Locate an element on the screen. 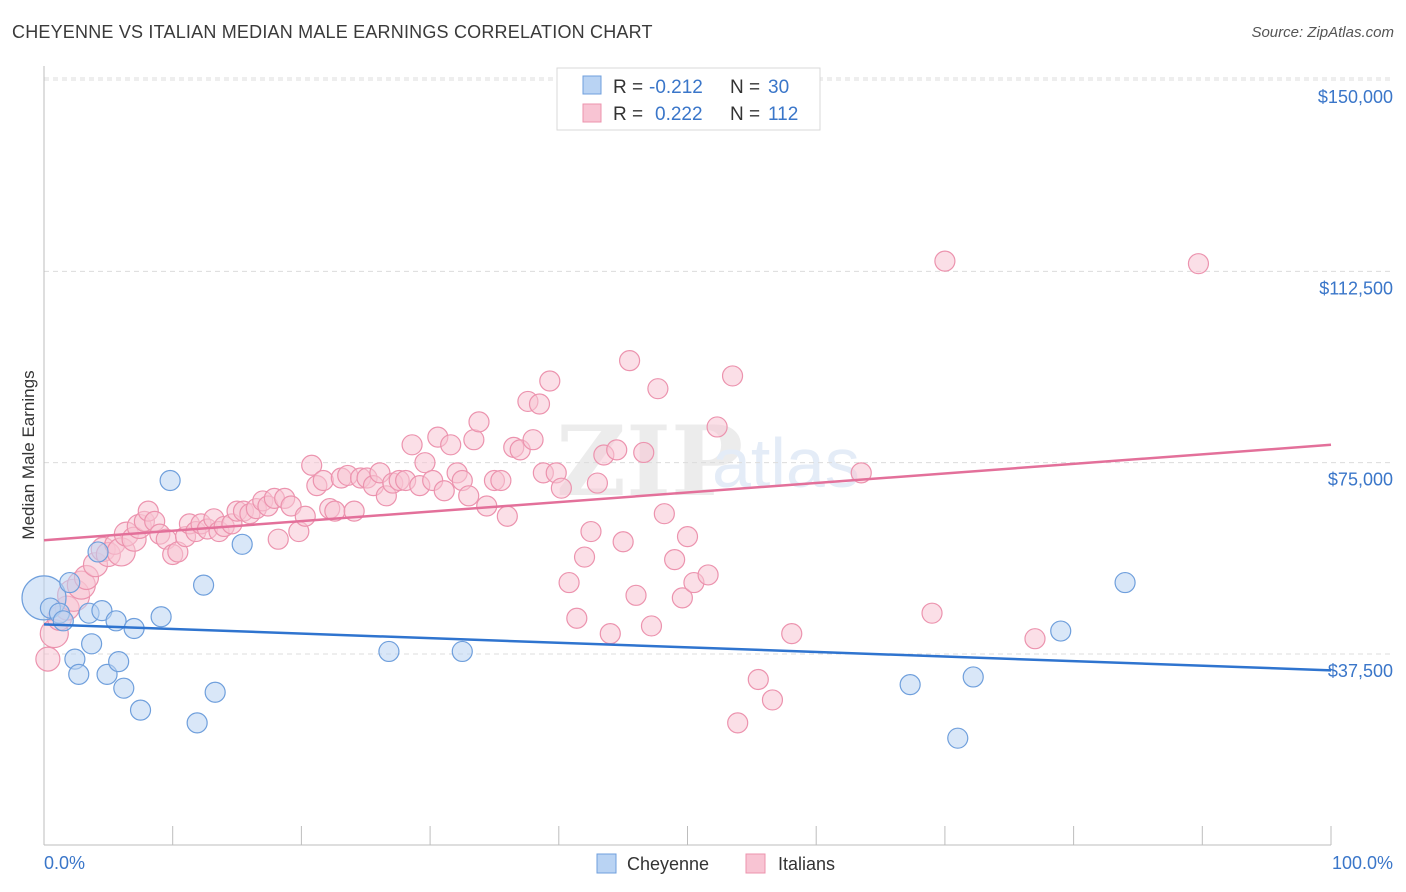 The image size is (1406, 892). legend-r-value-2: 0.222 is located at coordinates (679, 114).